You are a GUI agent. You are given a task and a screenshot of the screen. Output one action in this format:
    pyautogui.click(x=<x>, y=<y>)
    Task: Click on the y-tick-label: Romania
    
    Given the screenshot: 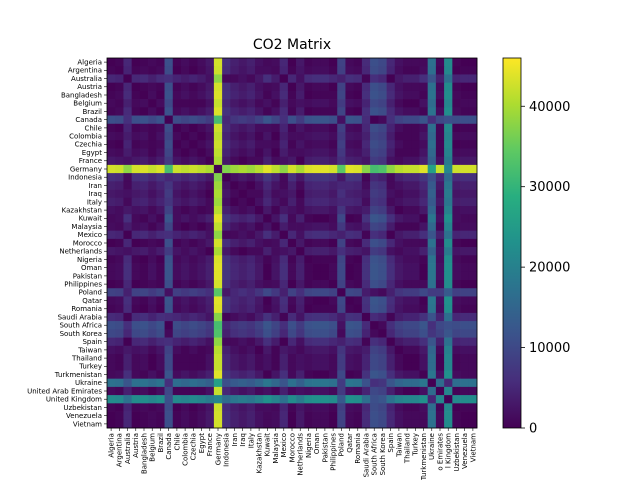 What is the action you would take?
    pyautogui.click(x=86, y=309)
    